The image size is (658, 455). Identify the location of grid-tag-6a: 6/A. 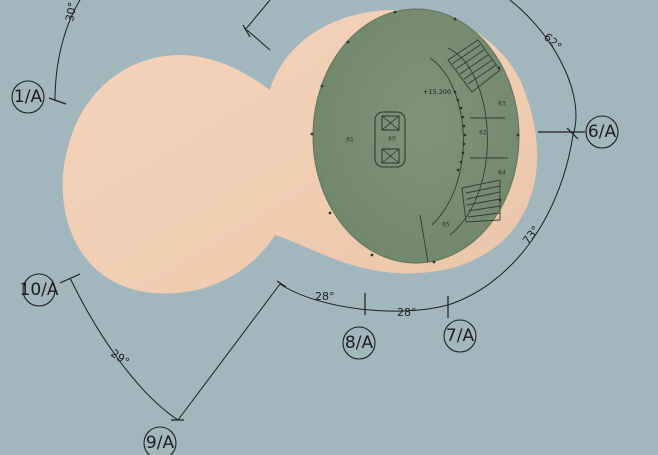
(602, 132).